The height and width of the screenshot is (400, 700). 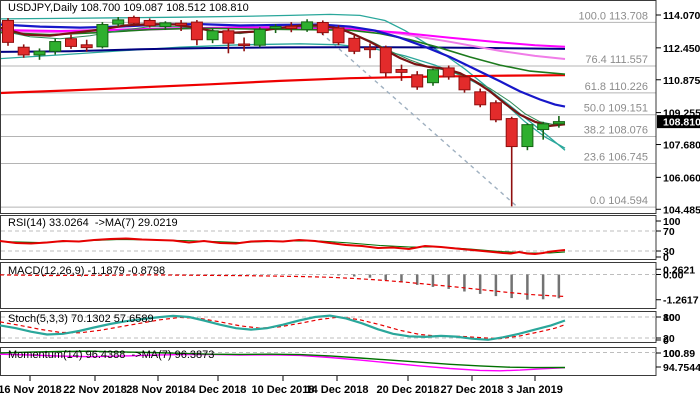 I want to click on current-price-tag: 108.810, so click(x=678, y=122).